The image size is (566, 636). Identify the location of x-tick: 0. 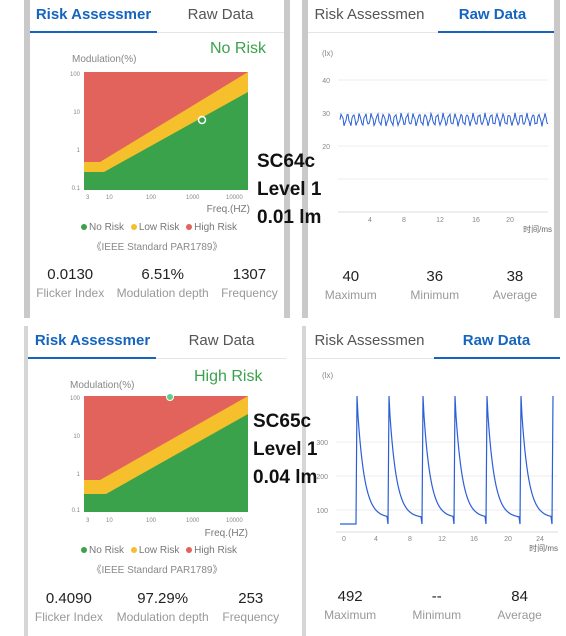
(344, 539).